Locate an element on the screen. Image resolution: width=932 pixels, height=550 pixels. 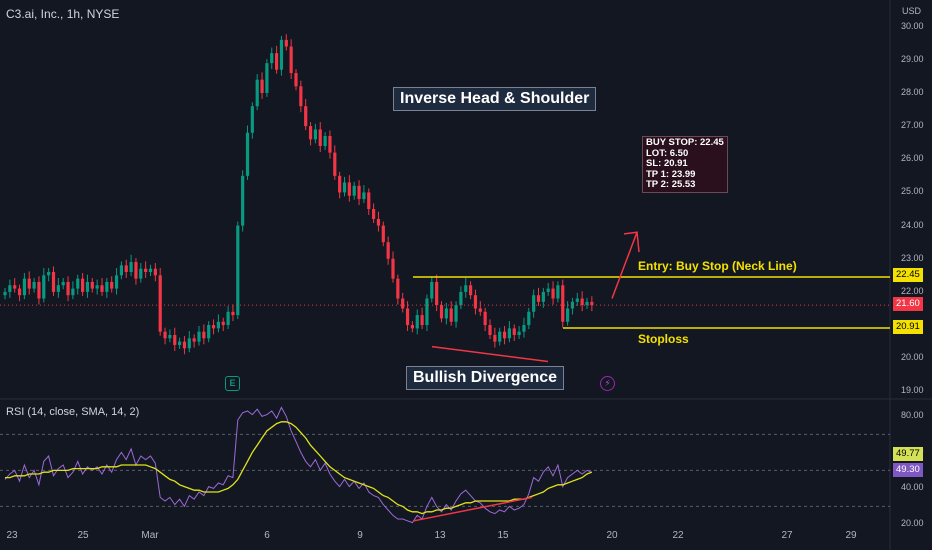
stoploss-label: Stoploss is located at coordinates (663, 339).